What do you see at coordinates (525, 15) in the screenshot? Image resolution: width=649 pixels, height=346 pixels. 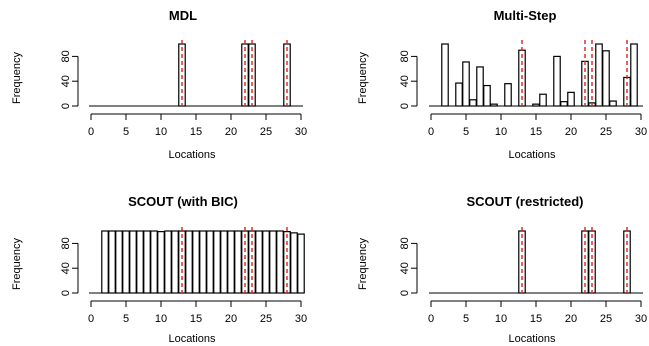 I see `chart-title: Multi-Step` at bounding box center [525, 15].